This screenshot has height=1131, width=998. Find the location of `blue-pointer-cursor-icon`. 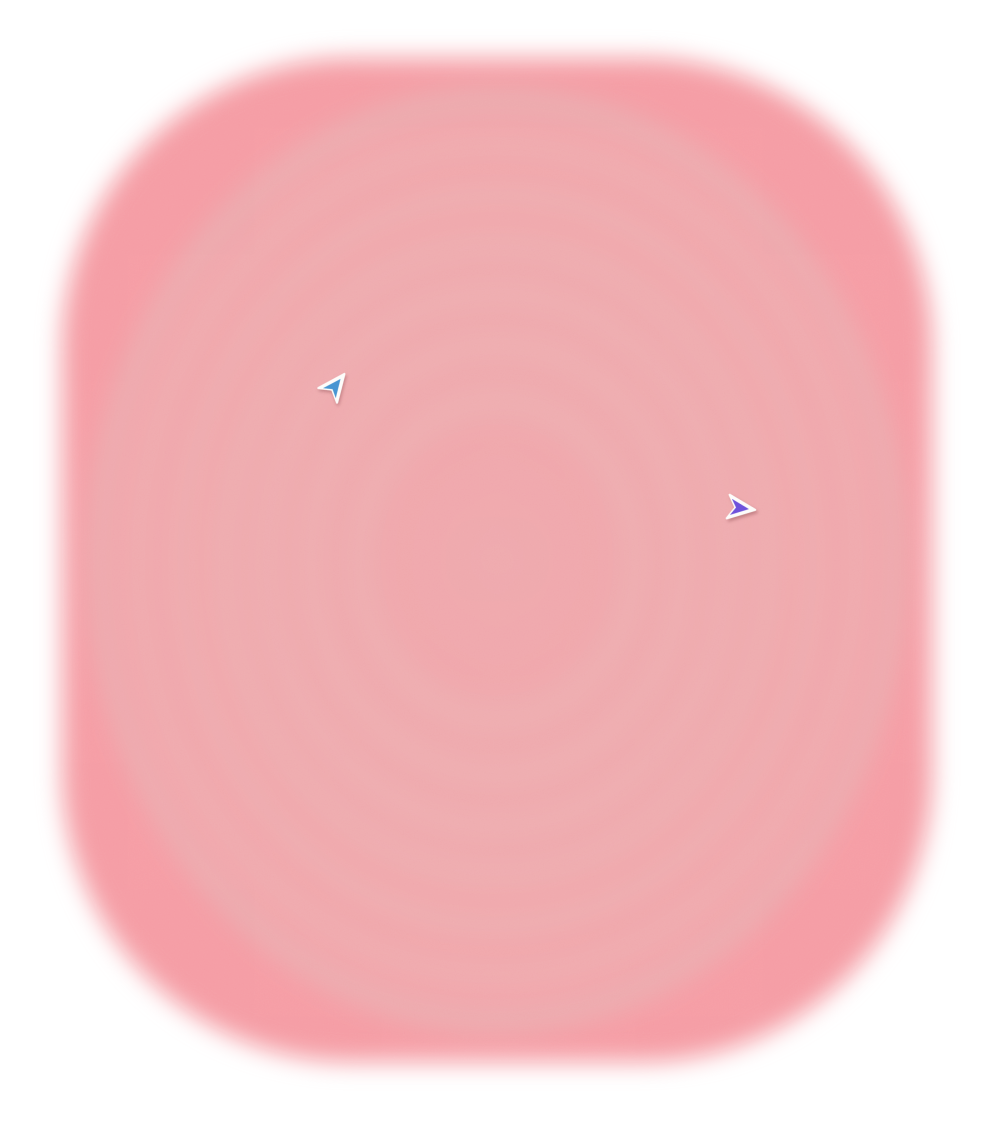

blue-pointer-cursor-icon is located at coordinates (331, 388).